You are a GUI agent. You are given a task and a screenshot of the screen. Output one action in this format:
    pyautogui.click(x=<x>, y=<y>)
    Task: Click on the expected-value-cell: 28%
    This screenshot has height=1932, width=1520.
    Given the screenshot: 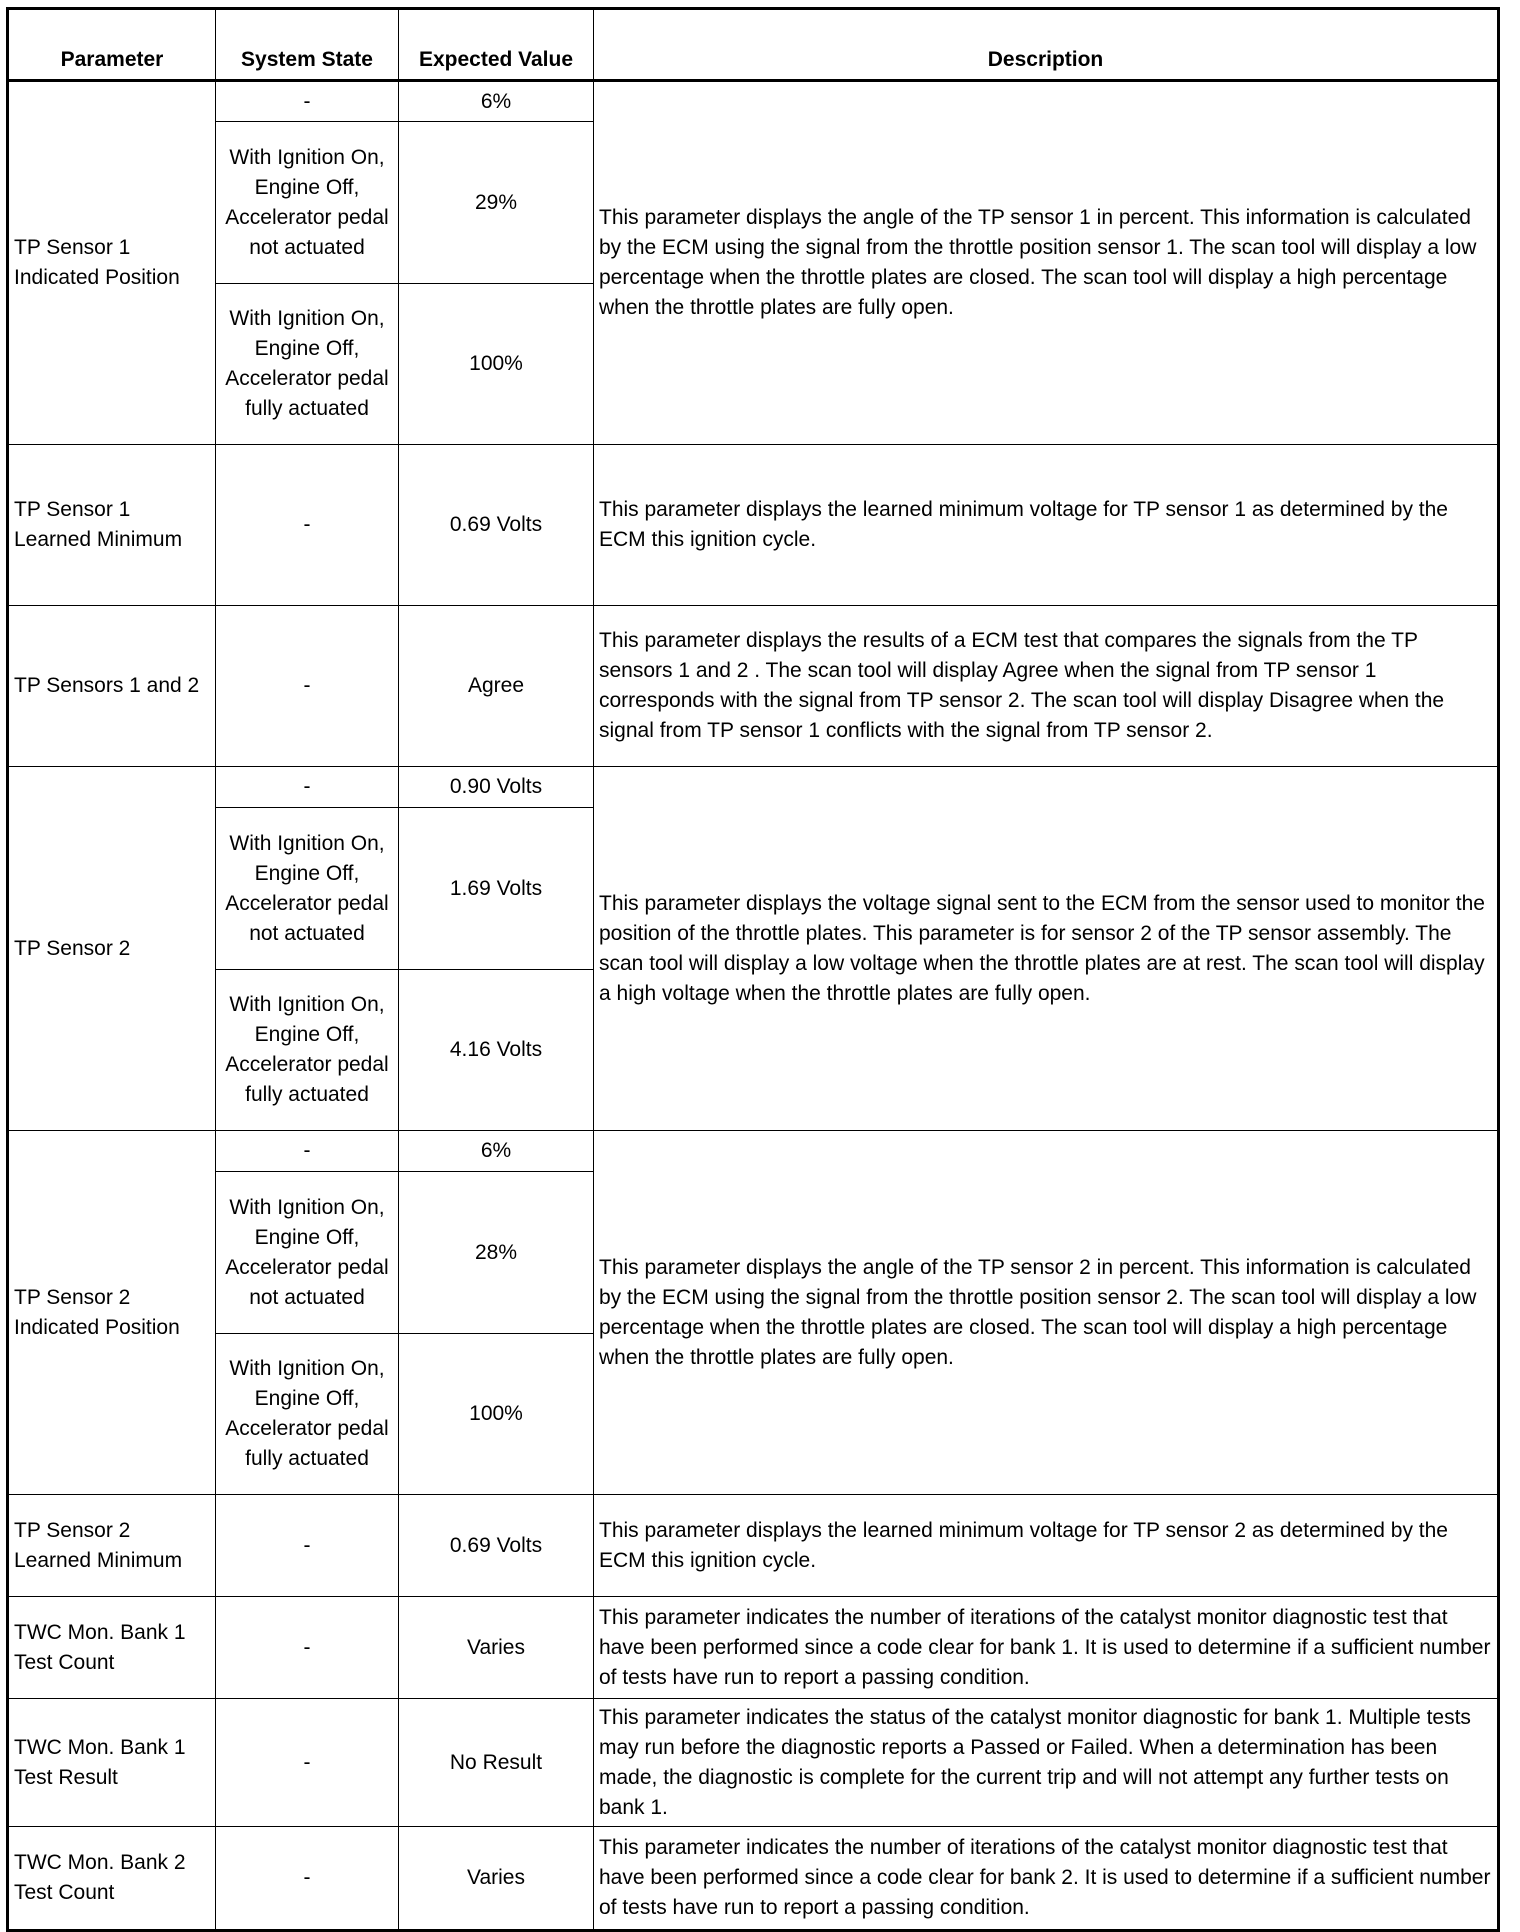 What is the action you would take?
    pyautogui.click(x=496, y=1252)
    